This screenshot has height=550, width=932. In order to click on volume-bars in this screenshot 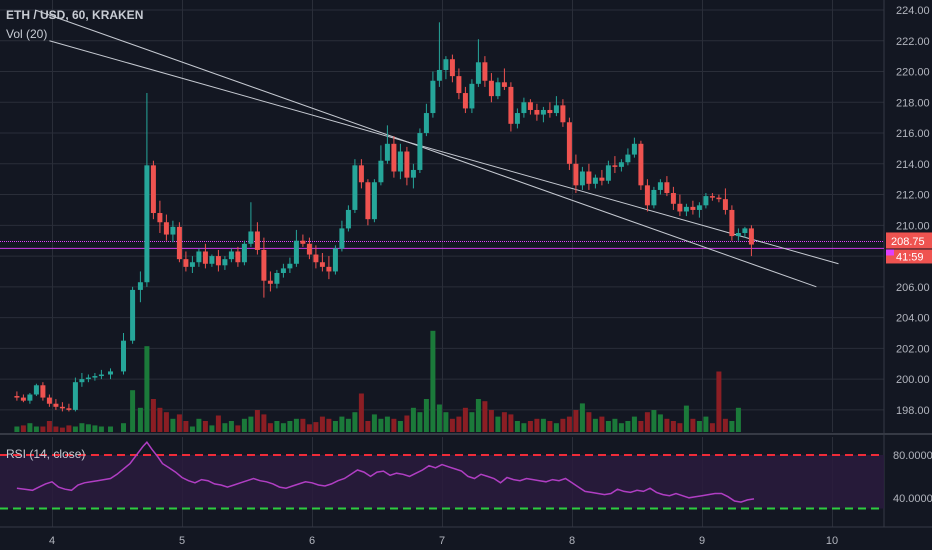, I will do `click(377, 381)`.